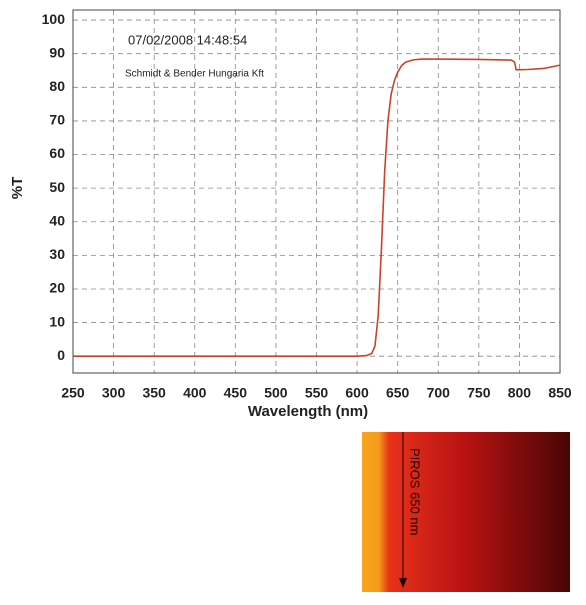  I want to click on swatch-label: PIROS 650 nm, so click(415, 491).